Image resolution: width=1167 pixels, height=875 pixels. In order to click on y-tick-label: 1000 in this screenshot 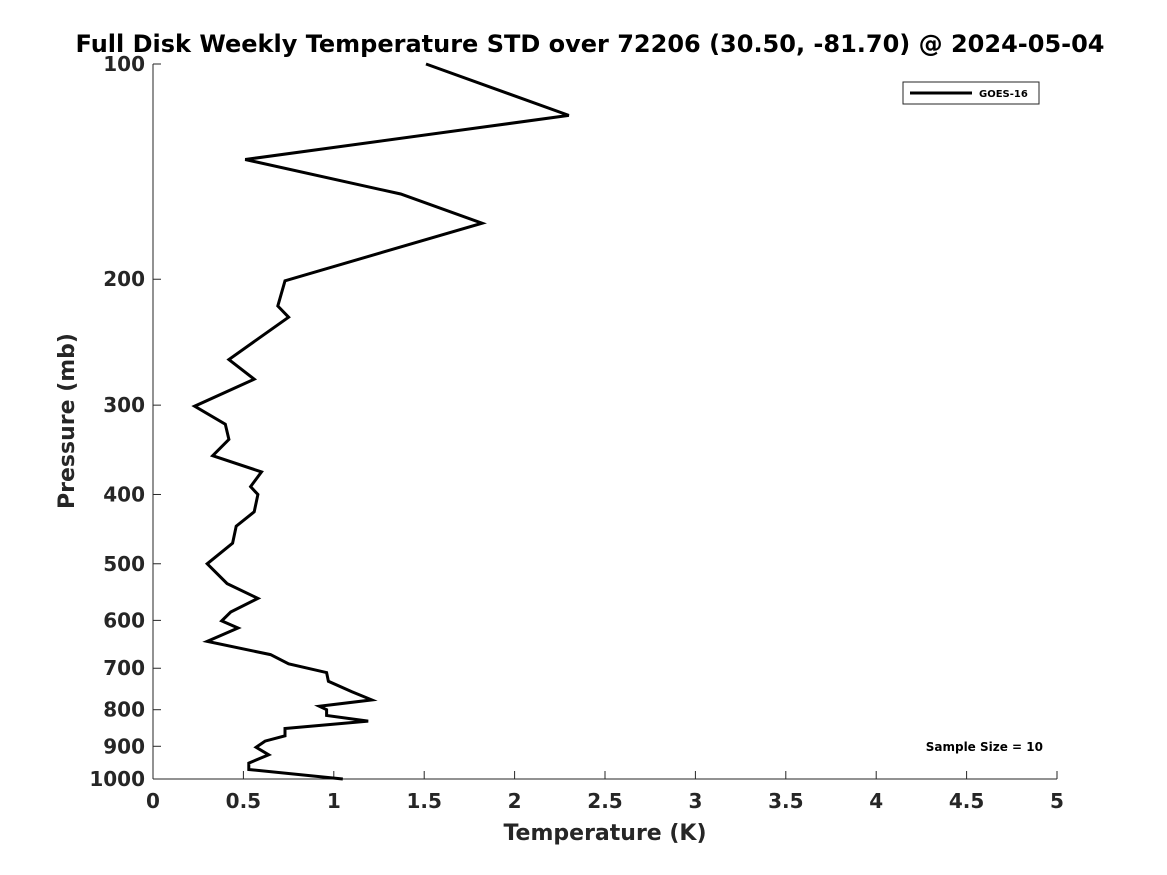, I will do `click(117, 779)`.